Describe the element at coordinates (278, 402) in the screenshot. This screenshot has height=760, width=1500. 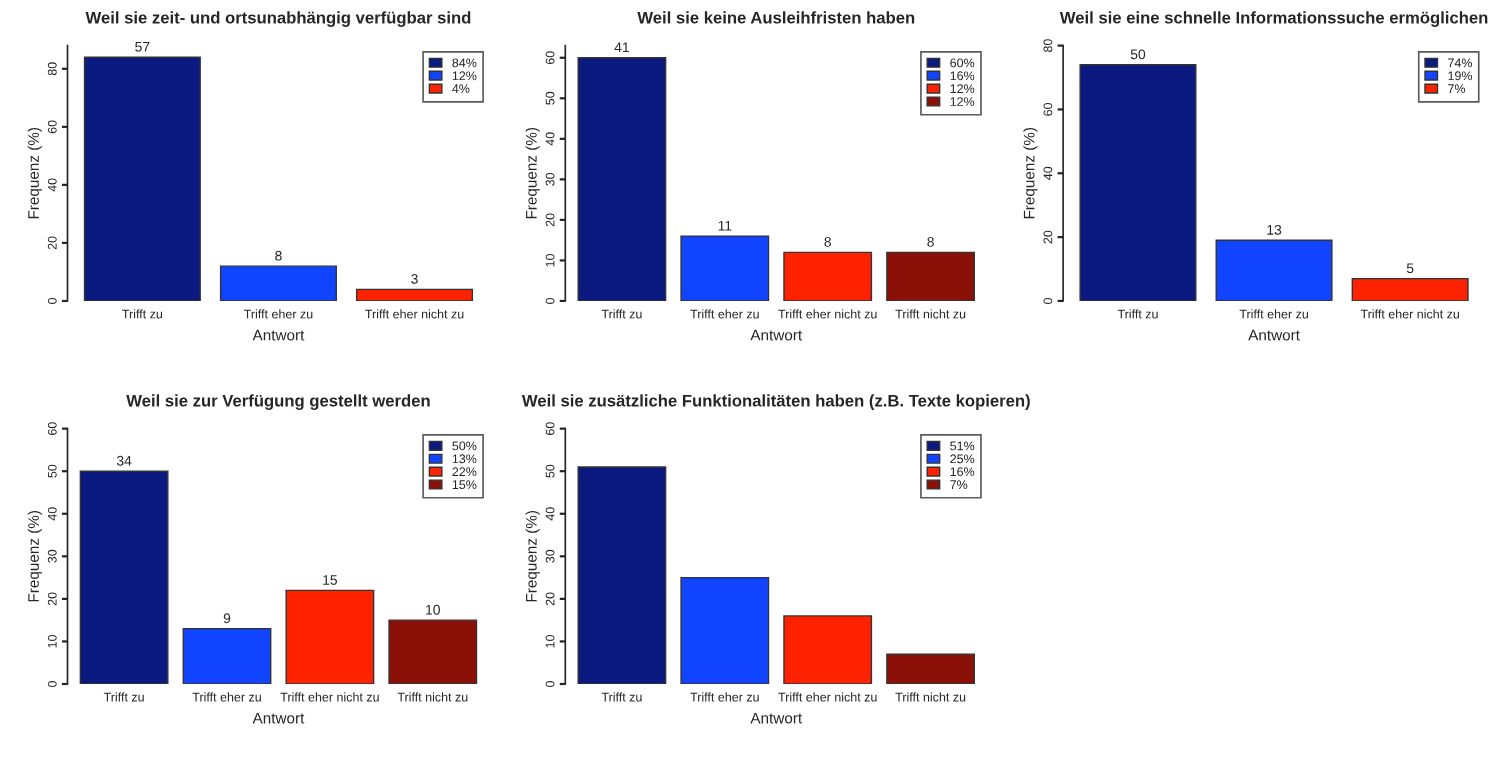
I see `chart-title: Weil sie zur Verfügung gestellt werden` at that location.